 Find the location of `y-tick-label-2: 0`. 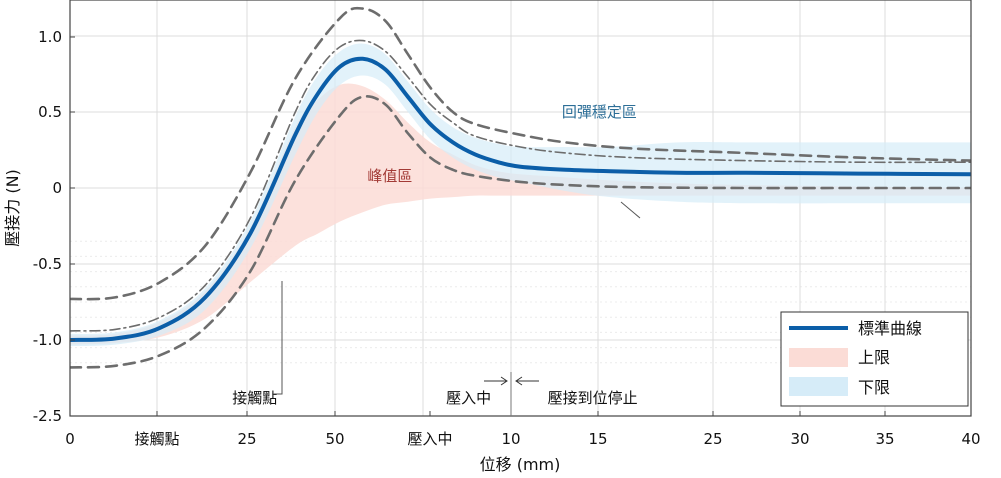

y-tick-label-2: 0 is located at coordinates (57, 188).